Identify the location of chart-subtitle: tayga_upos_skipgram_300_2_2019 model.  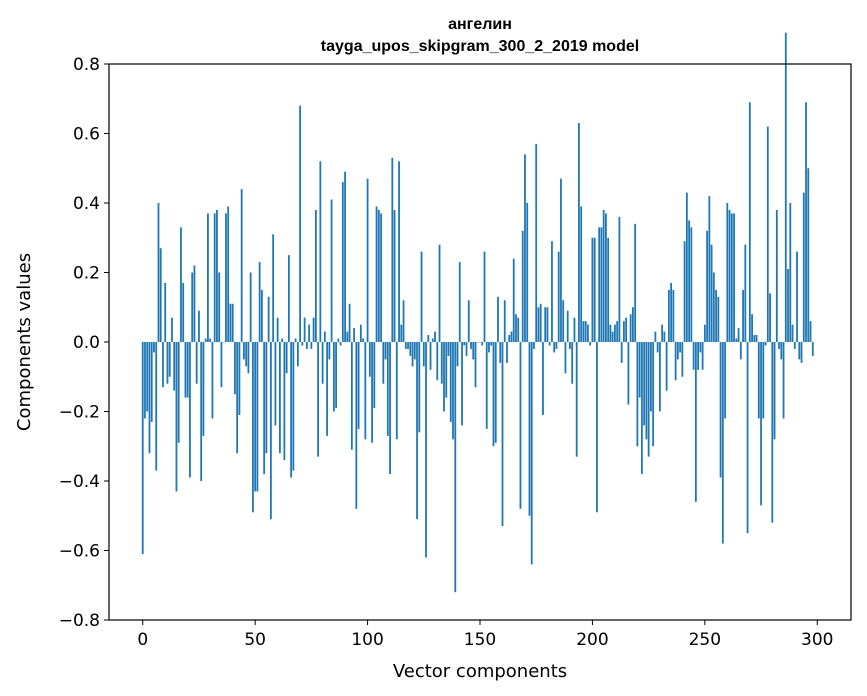
(480, 46).